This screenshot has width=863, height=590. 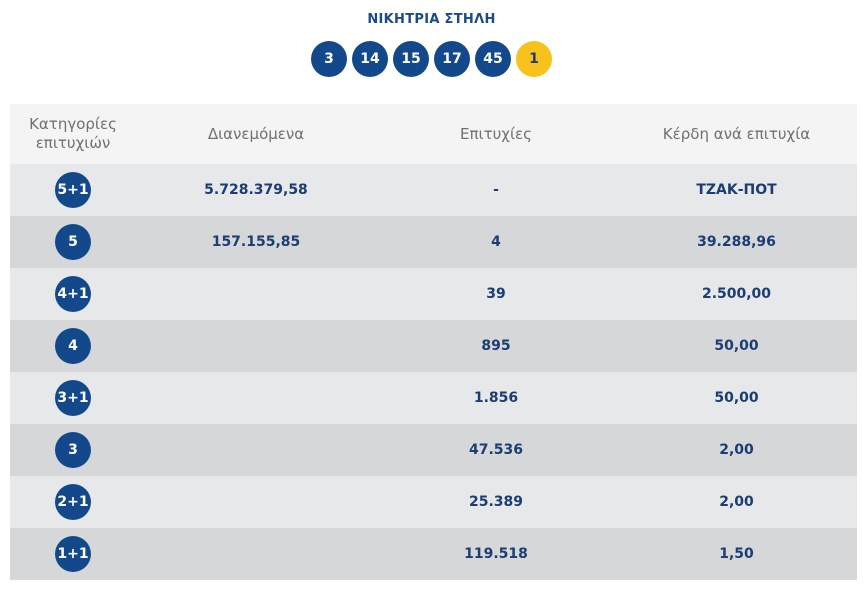 I want to click on number-ball: 3, so click(x=329, y=59).